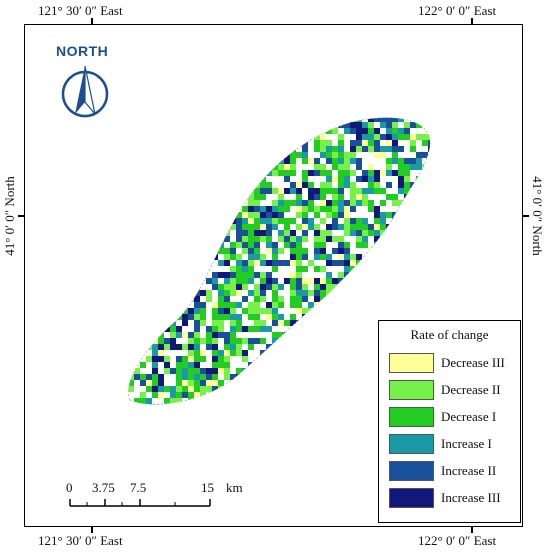  What do you see at coordinates (140, 503) in the screenshot?
I see `scale-bar-line` at bounding box center [140, 503].